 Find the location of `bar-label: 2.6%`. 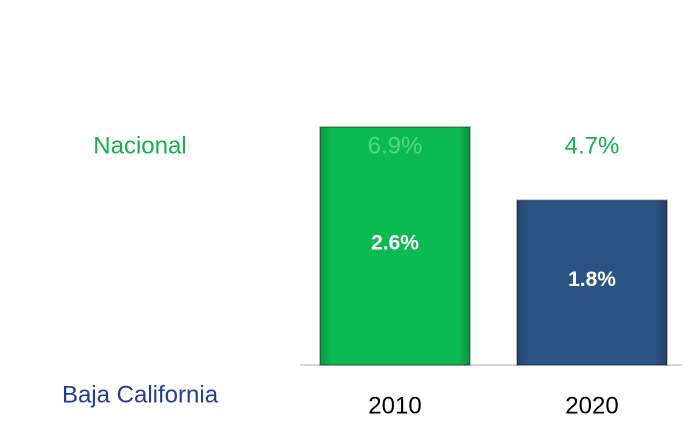

bar-label: 2.6% is located at coordinates (395, 243).